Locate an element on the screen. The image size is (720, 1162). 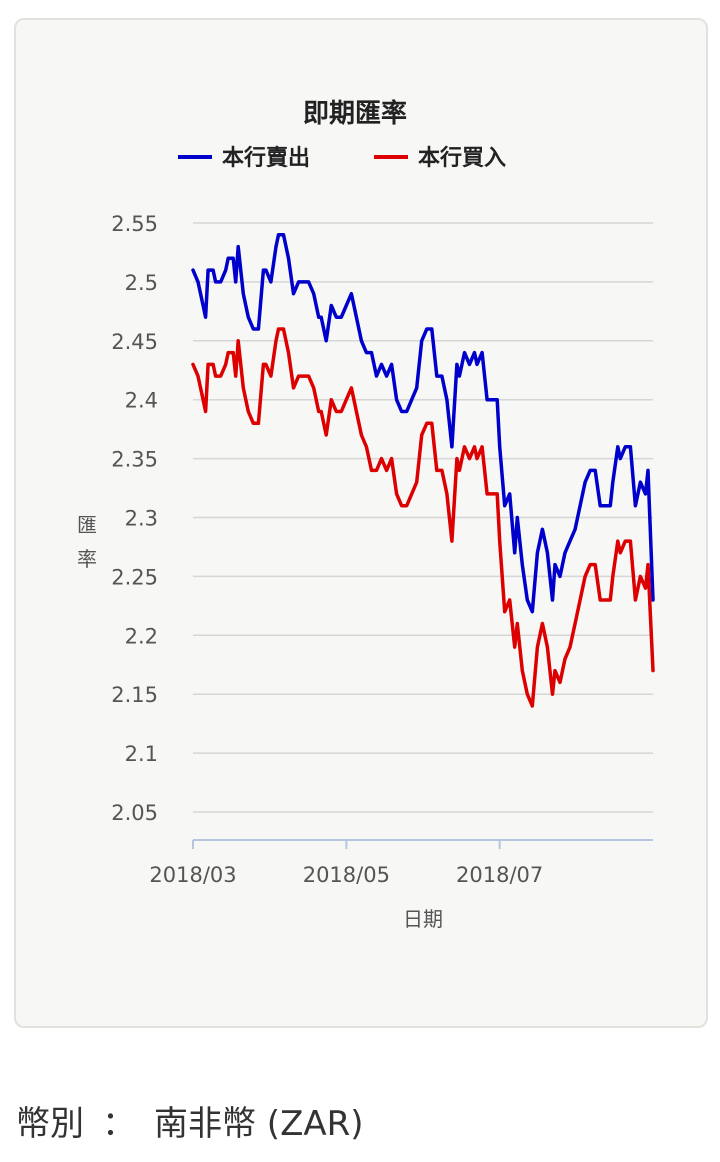
x-axis-label: 日期 is located at coordinates (423, 919).